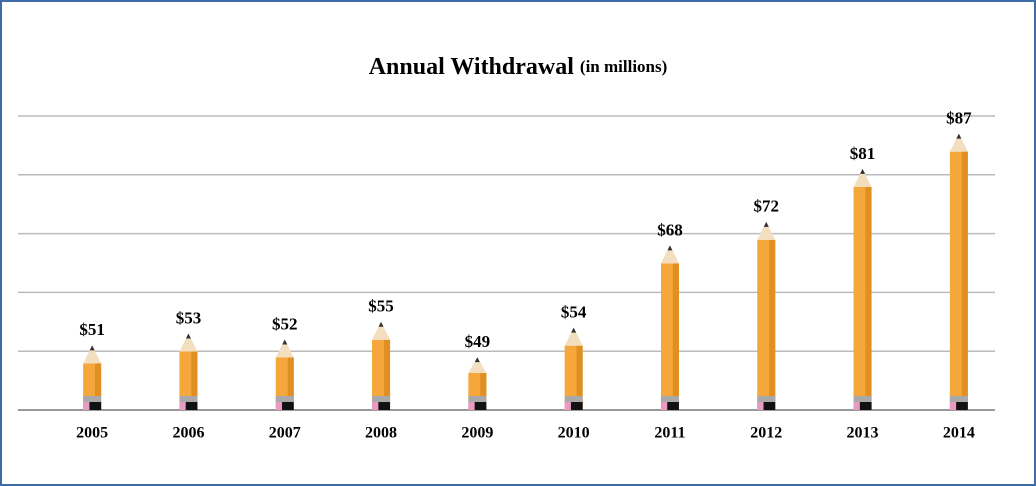 Image resolution: width=1036 pixels, height=486 pixels. Describe the element at coordinates (189, 317) in the screenshot. I see `value-label: $53` at that location.